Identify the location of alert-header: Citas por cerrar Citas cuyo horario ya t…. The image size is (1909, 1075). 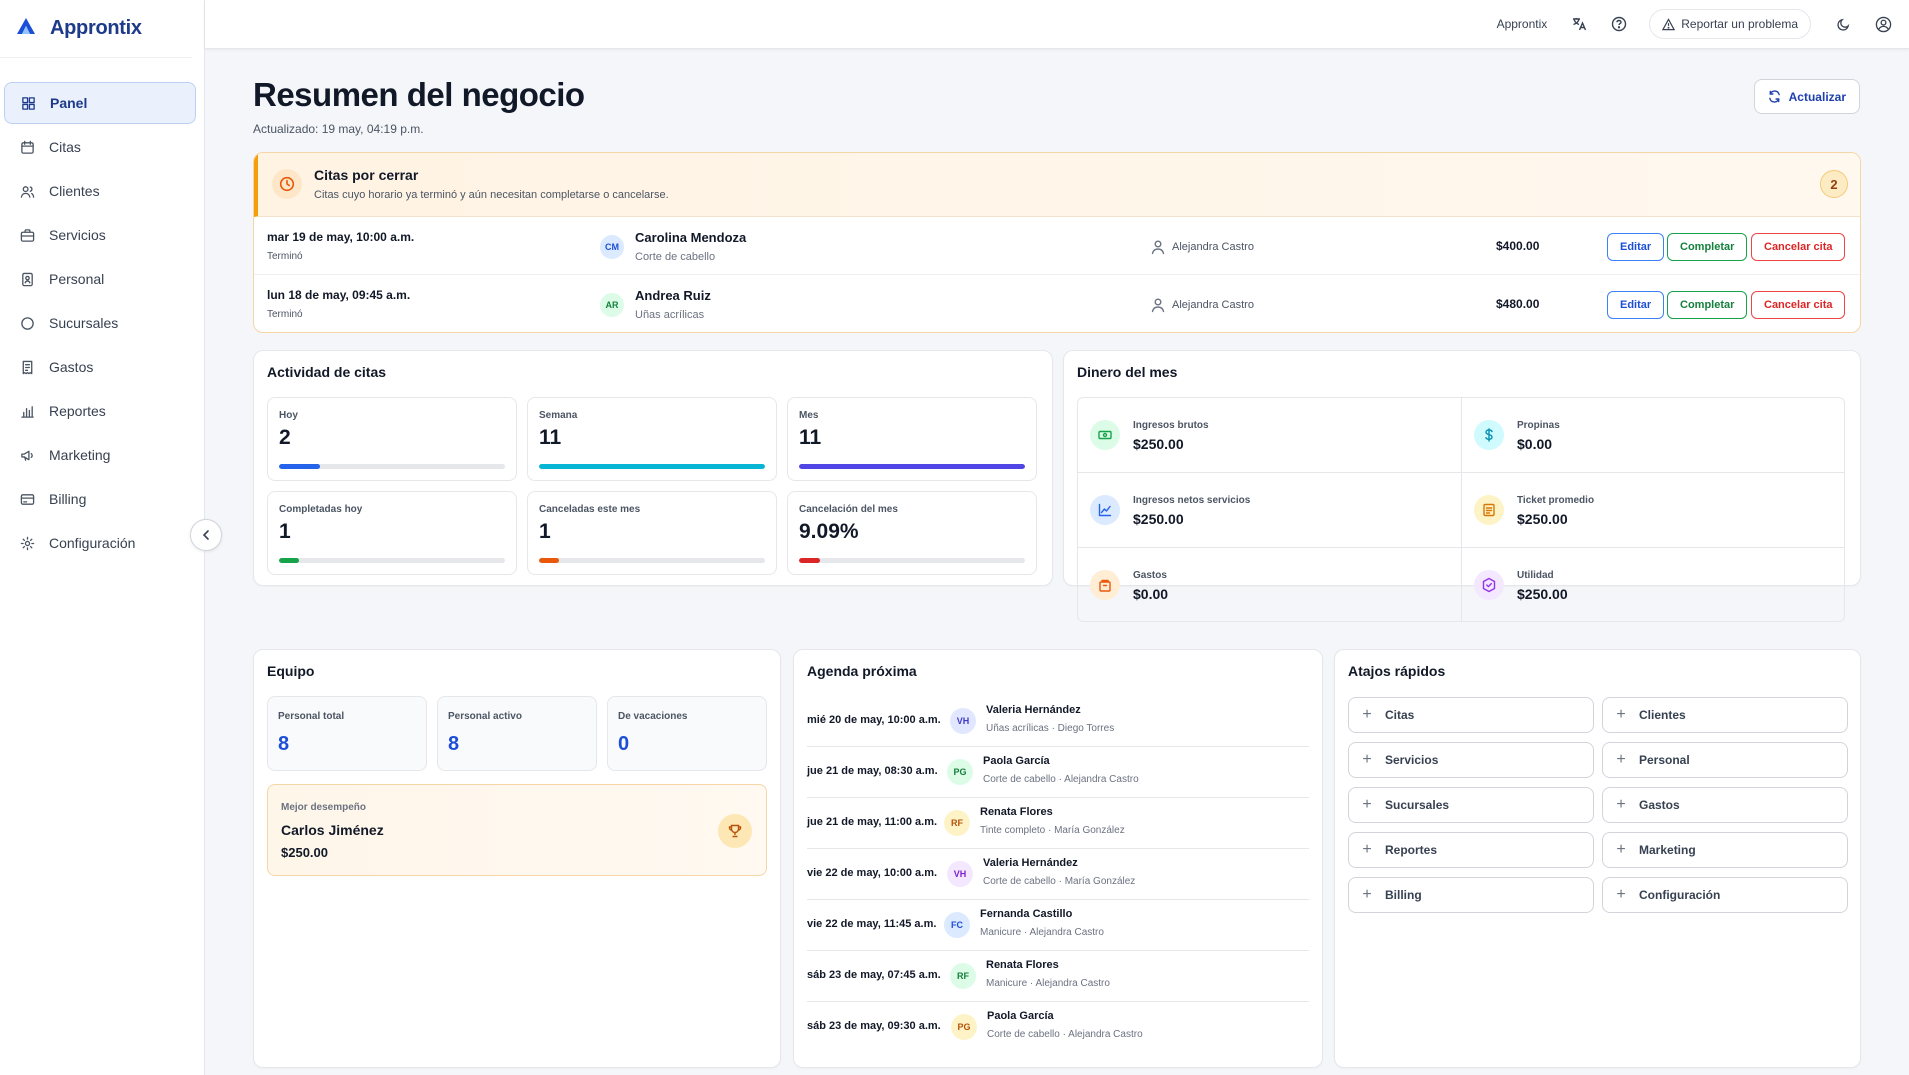
(1057, 185).